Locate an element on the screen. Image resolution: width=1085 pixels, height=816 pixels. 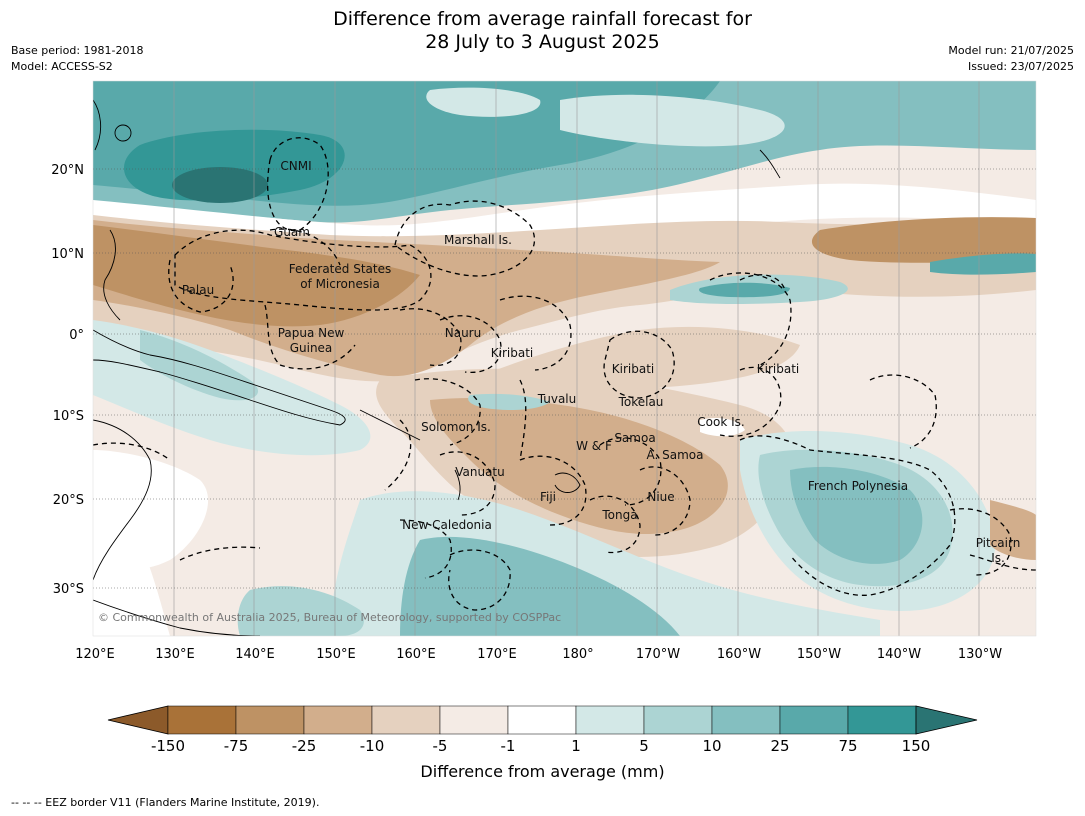
colorbar-extend-low is located at coordinates (138, 720).